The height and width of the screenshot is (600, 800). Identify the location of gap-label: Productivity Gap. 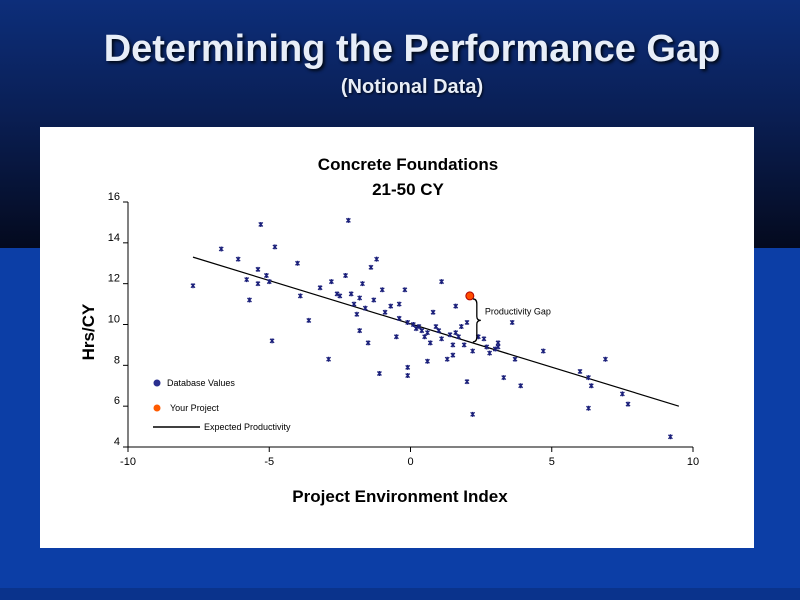
(518, 311).